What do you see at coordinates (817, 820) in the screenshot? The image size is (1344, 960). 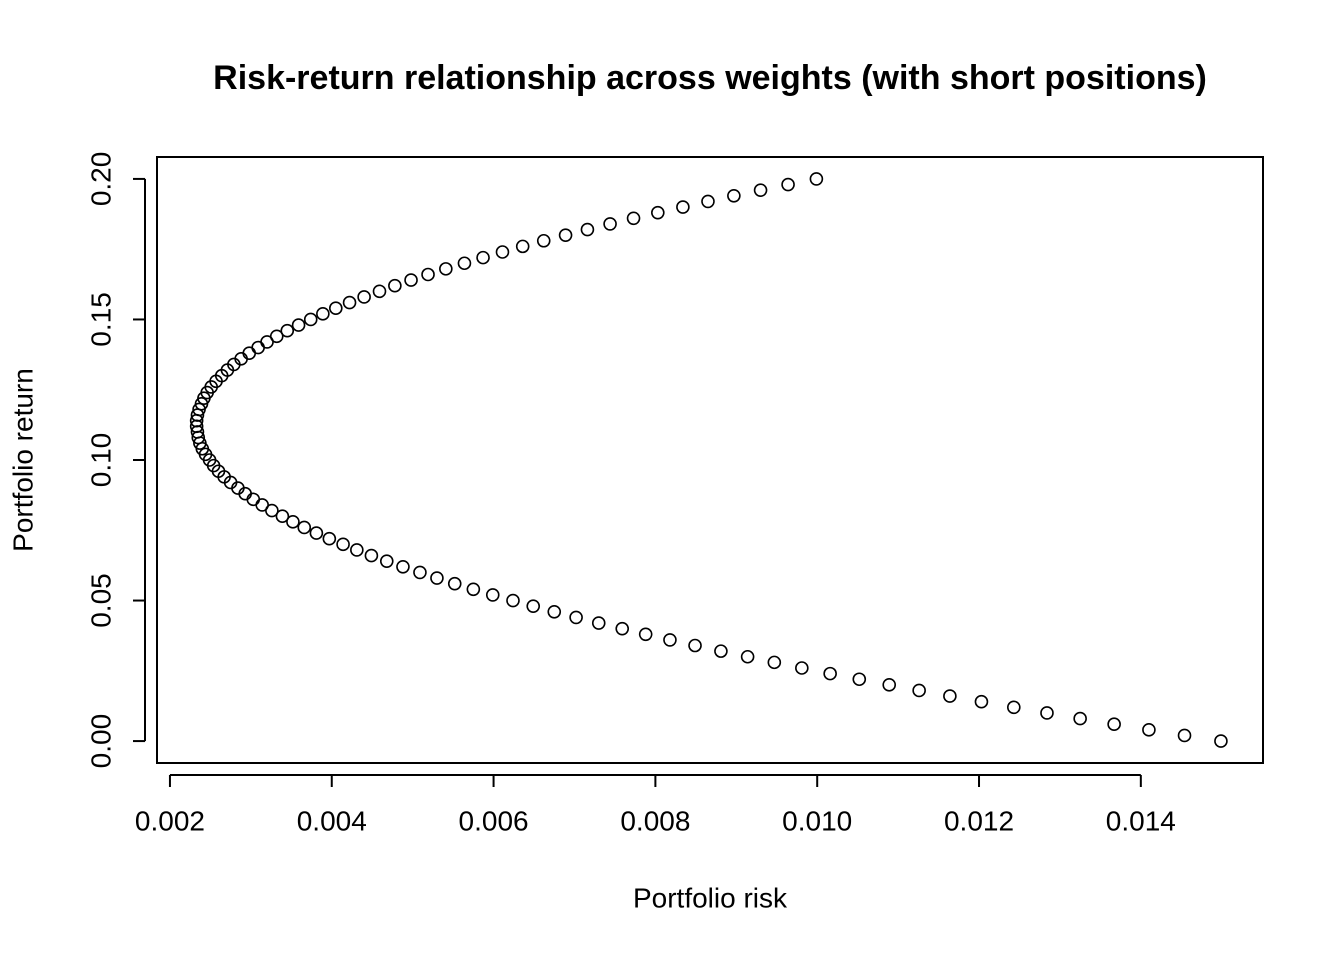 I see `x-tick-label: 0.010` at bounding box center [817, 820].